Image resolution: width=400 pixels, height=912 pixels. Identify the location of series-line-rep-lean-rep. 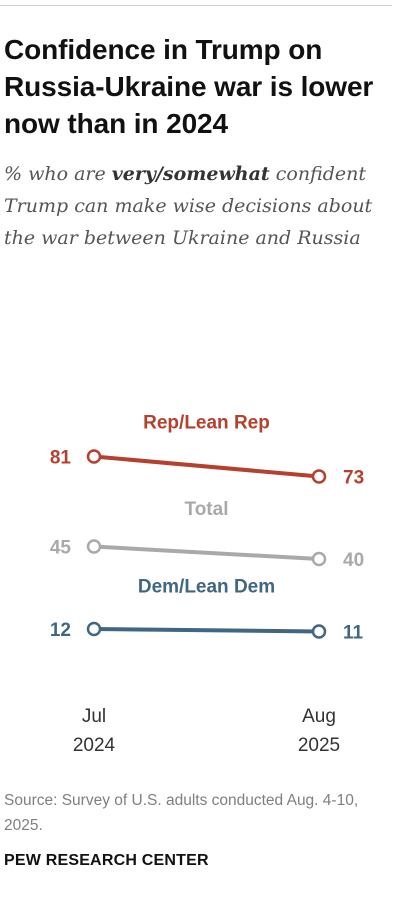
(206, 466).